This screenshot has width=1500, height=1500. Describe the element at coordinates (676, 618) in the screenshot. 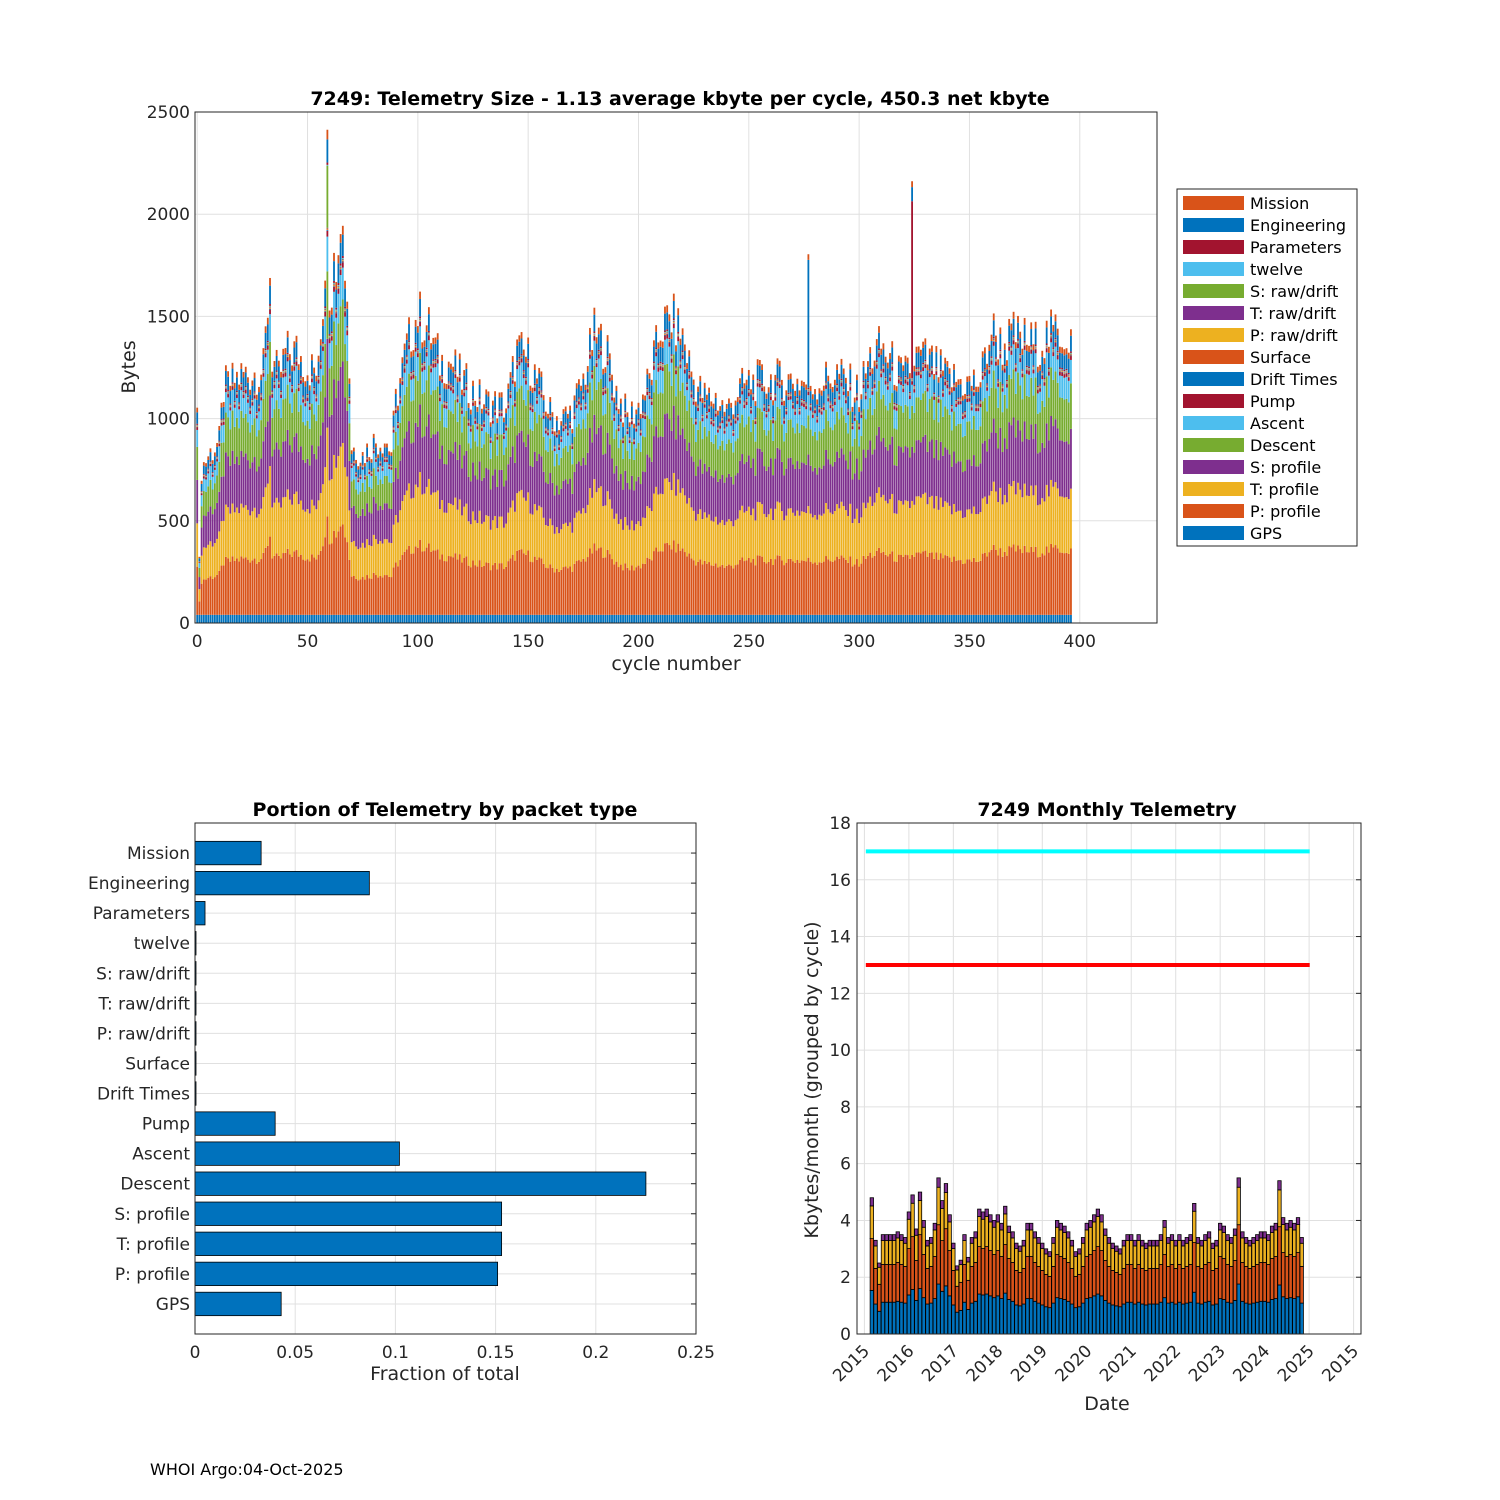

I see `top-bar-217-gps` at that location.